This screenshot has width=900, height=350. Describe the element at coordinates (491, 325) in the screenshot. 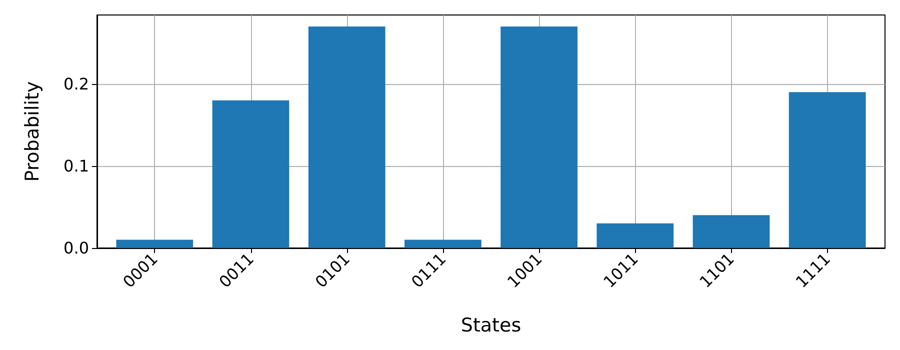

I see `x-axis-title: States` at that location.